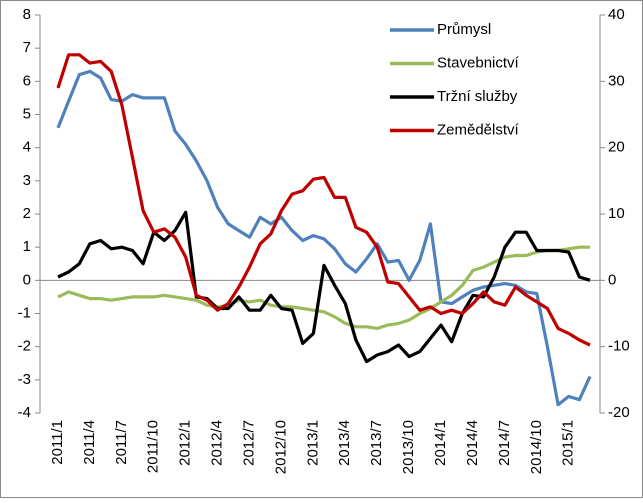  I want to click on y-tick-label: -3, so click(24, 379).